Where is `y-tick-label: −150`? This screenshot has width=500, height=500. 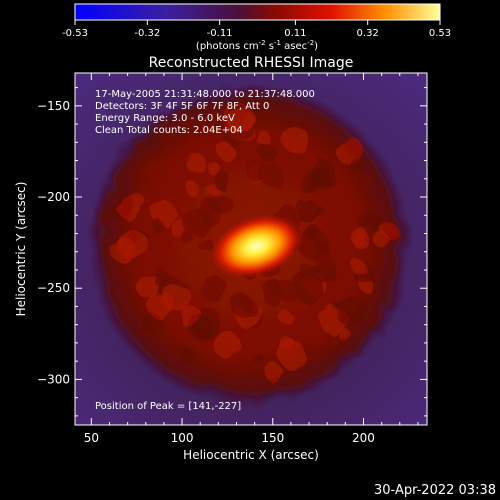
y-tick-label: −150 is located at coordinates (53, 106).